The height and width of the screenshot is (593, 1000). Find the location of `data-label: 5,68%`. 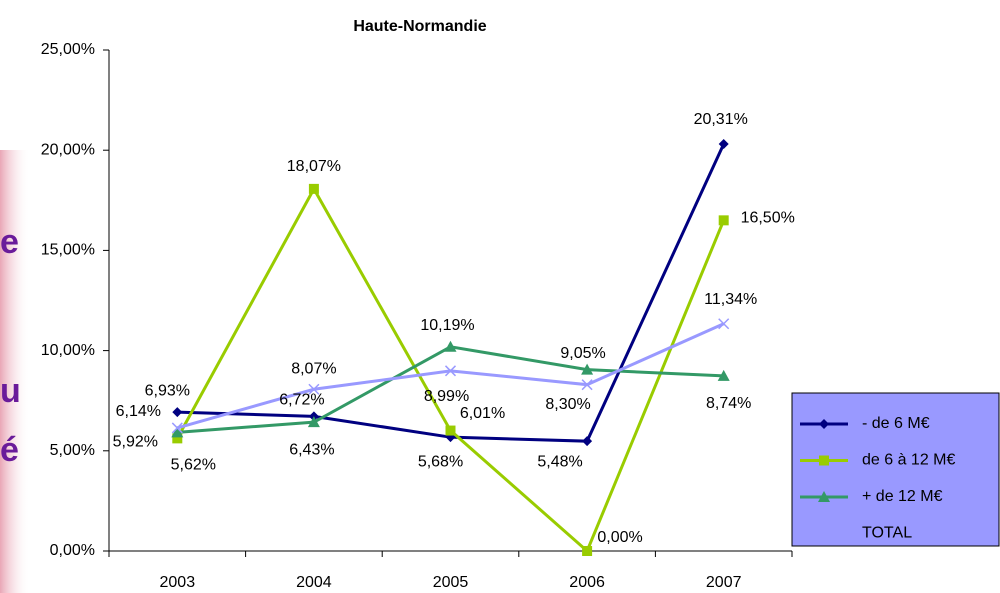

data-label: 5,68% is located at coordinates (440, 461).